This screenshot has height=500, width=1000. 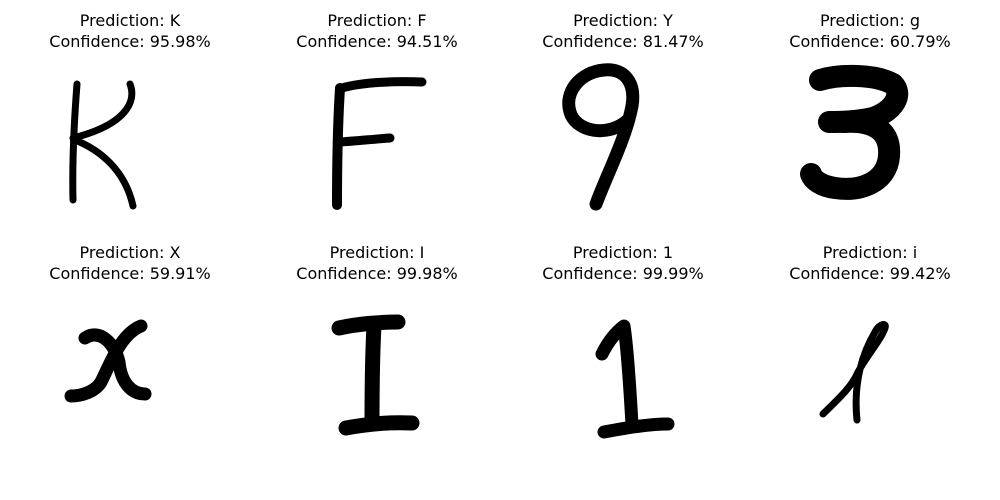 I want to click on panel-5: Prediction: X Confidence: 59.91%, so click(x=130, y=357).